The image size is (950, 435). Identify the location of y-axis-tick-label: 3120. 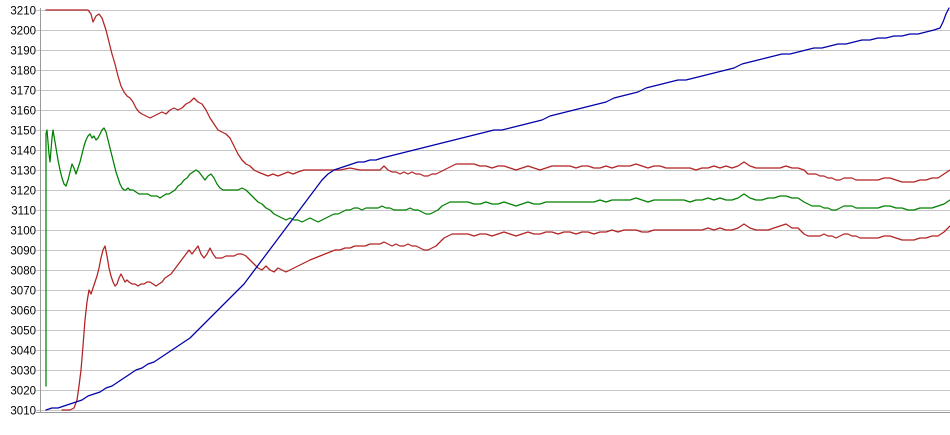
(23, 192).